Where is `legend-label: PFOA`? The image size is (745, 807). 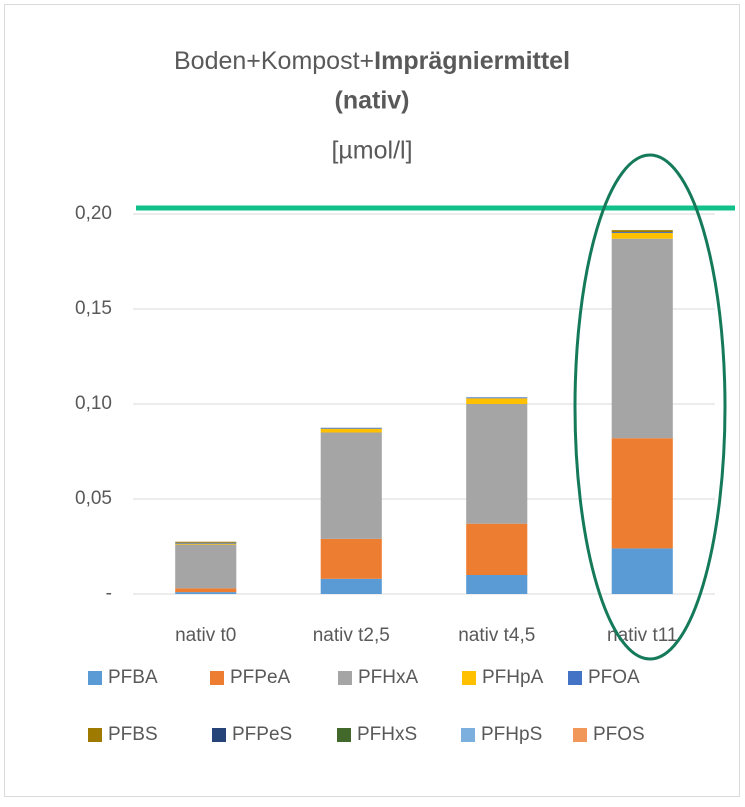
legend-label: PFOA is located at coordinates (614, 677).